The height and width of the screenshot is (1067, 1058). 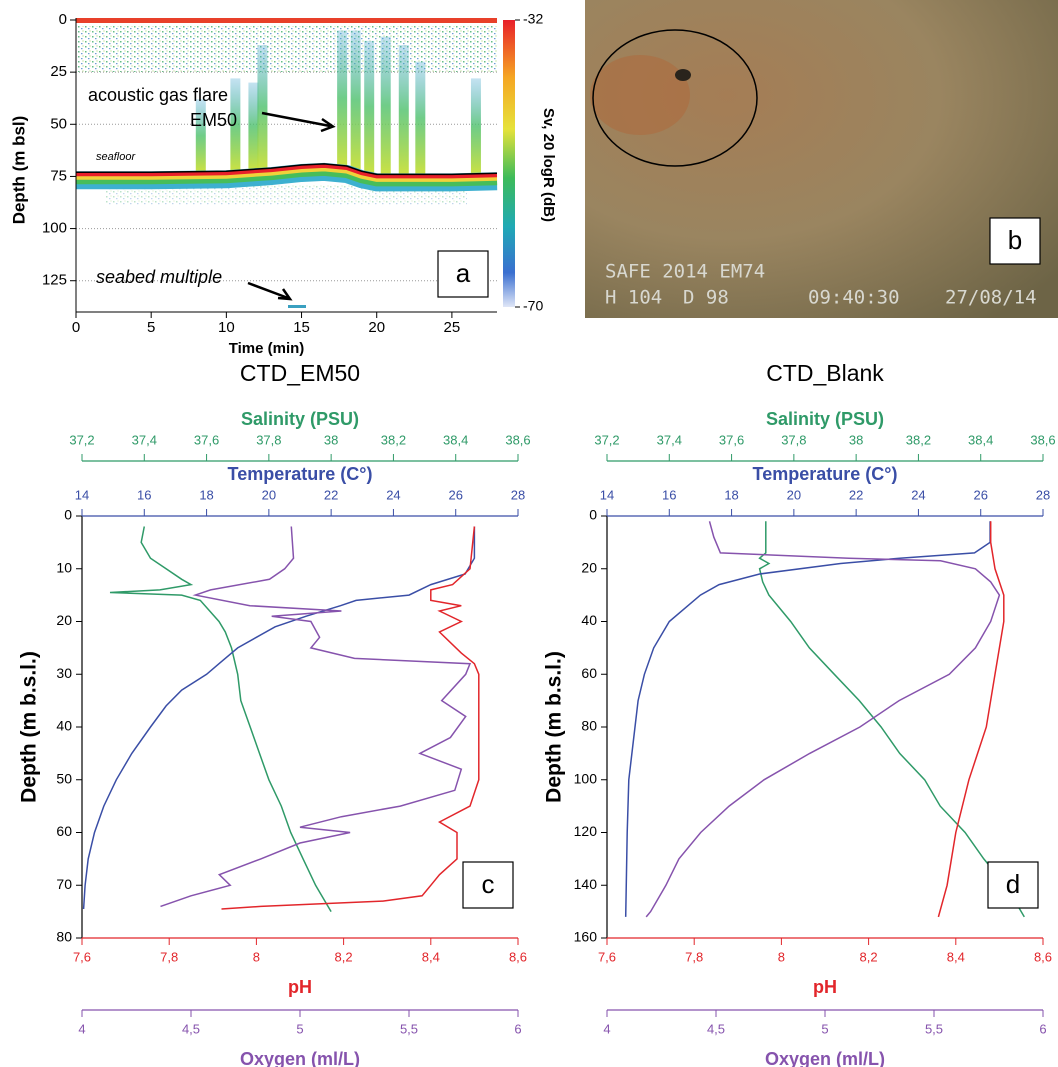 I want to click on annotation: acoustic gas flare, so click(x=158, y=95).